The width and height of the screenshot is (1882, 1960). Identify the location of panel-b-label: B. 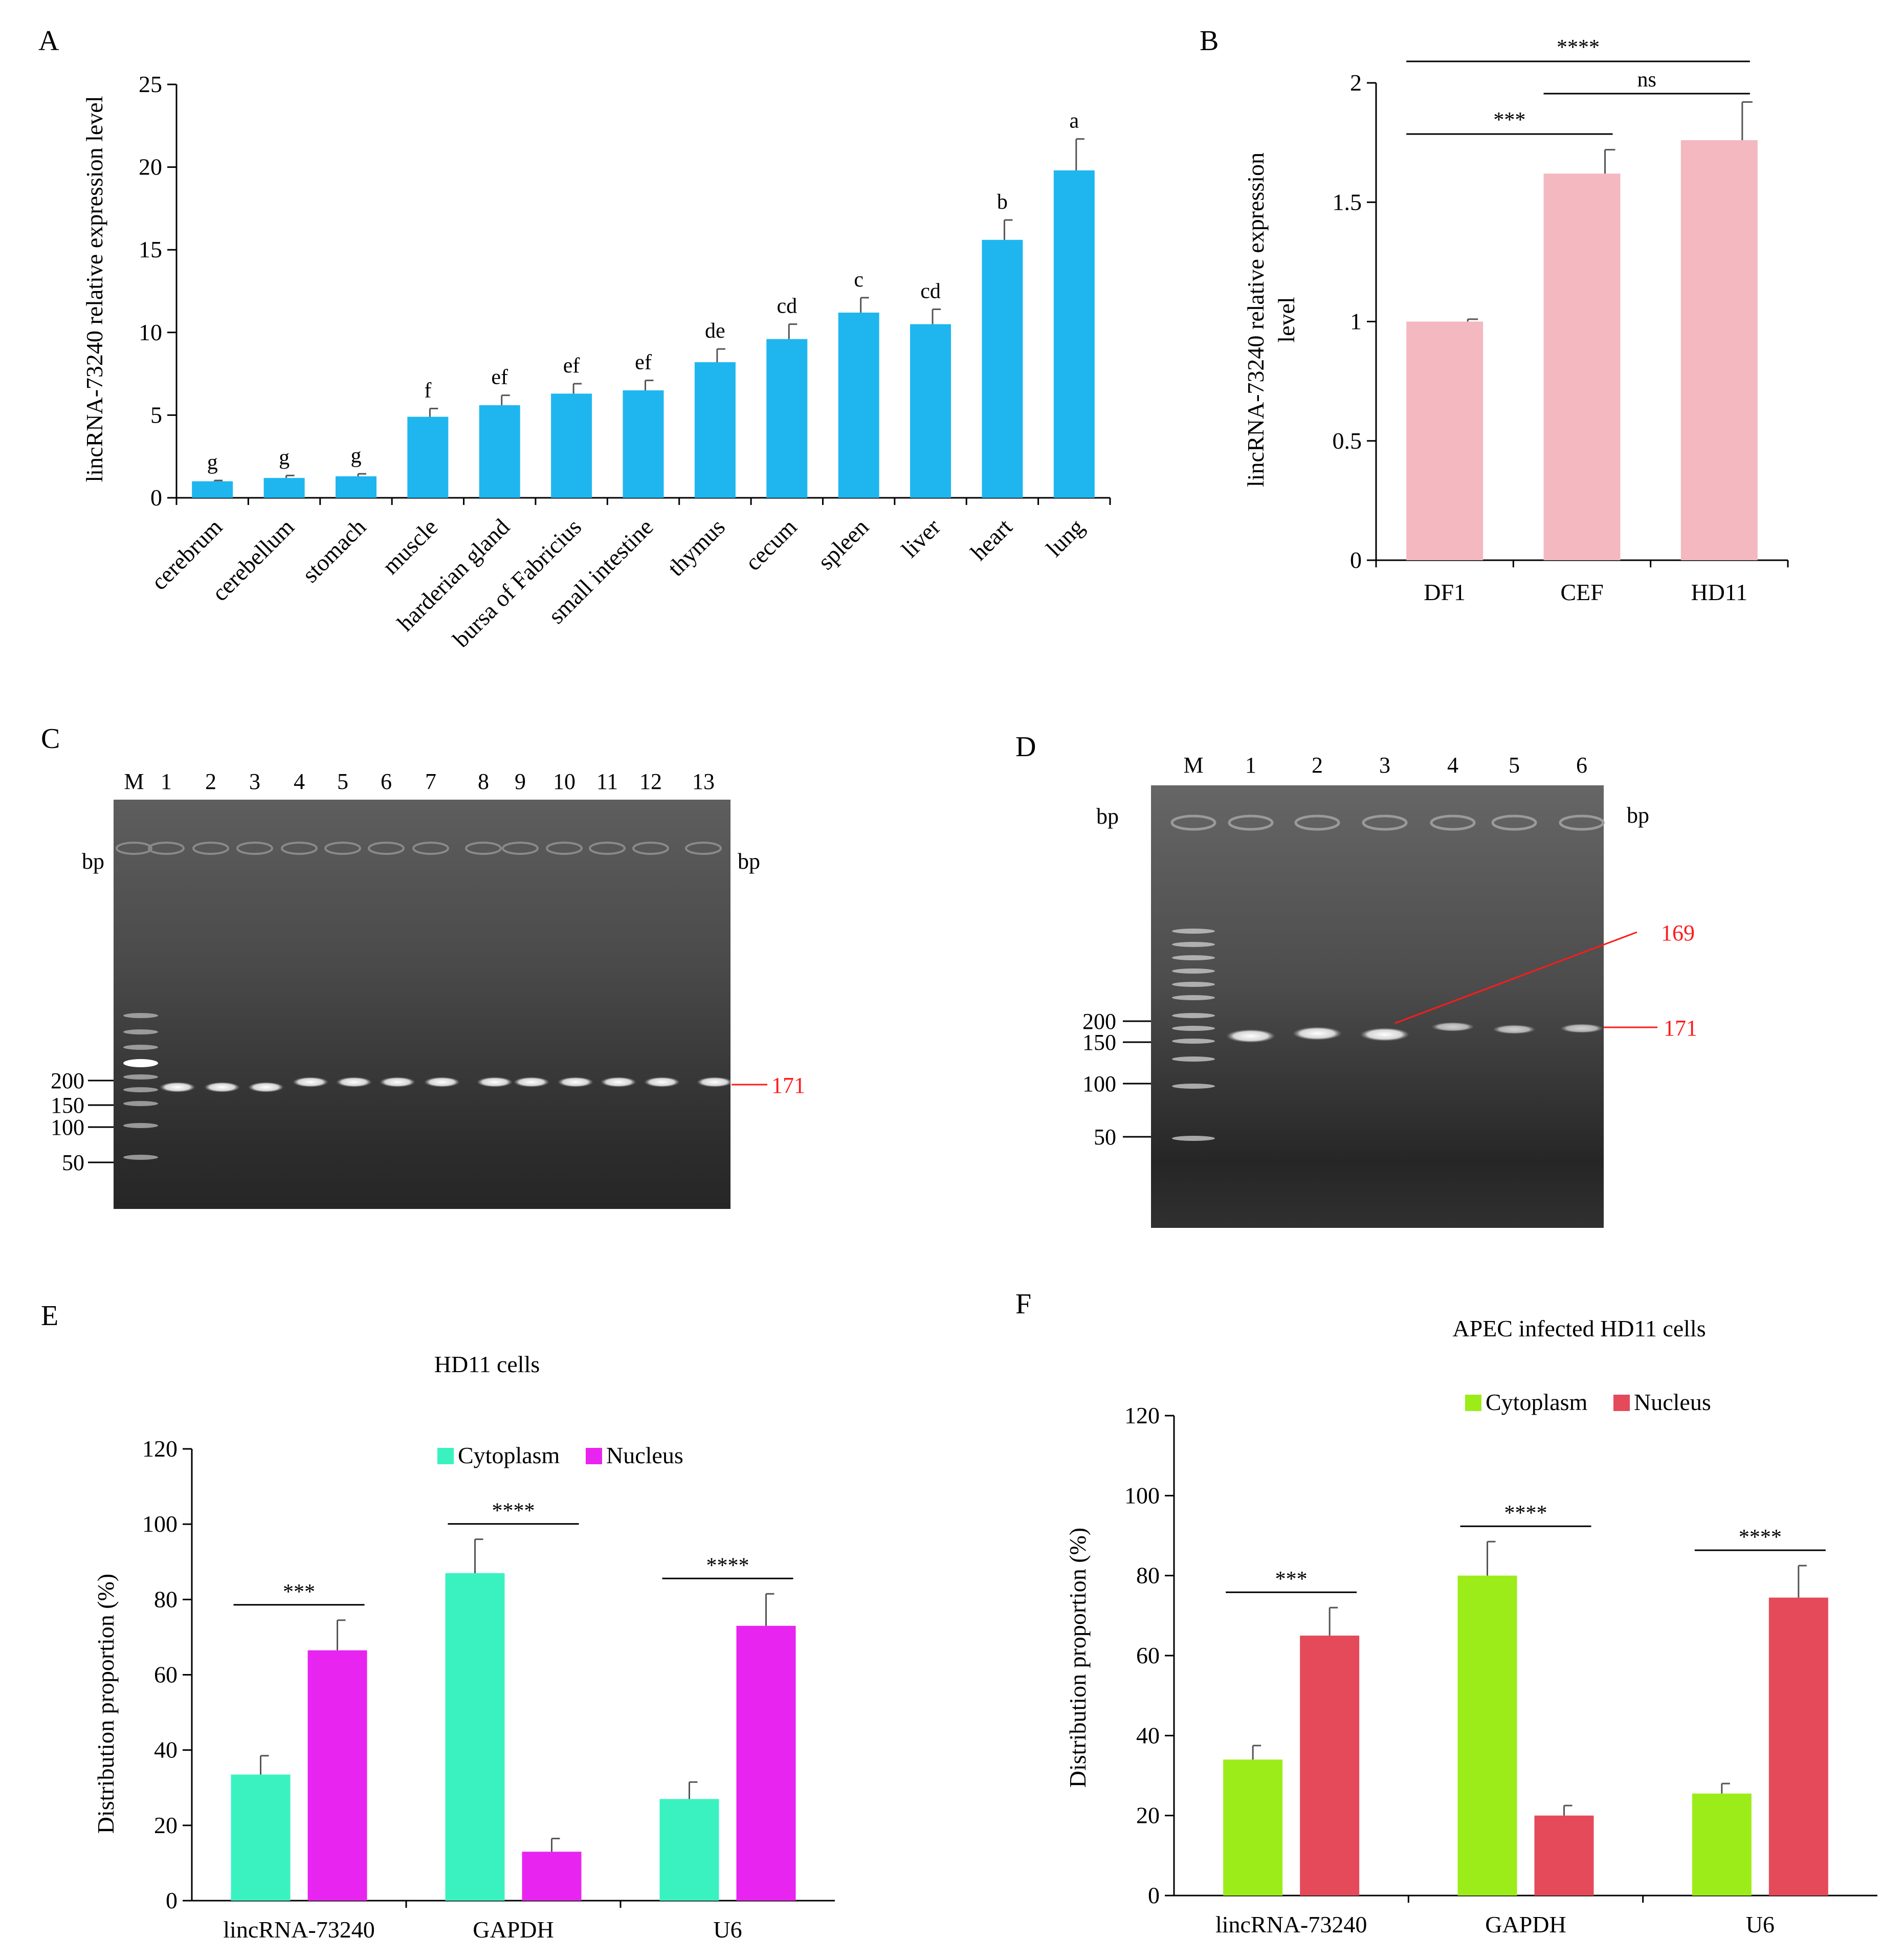
(1209, 41).